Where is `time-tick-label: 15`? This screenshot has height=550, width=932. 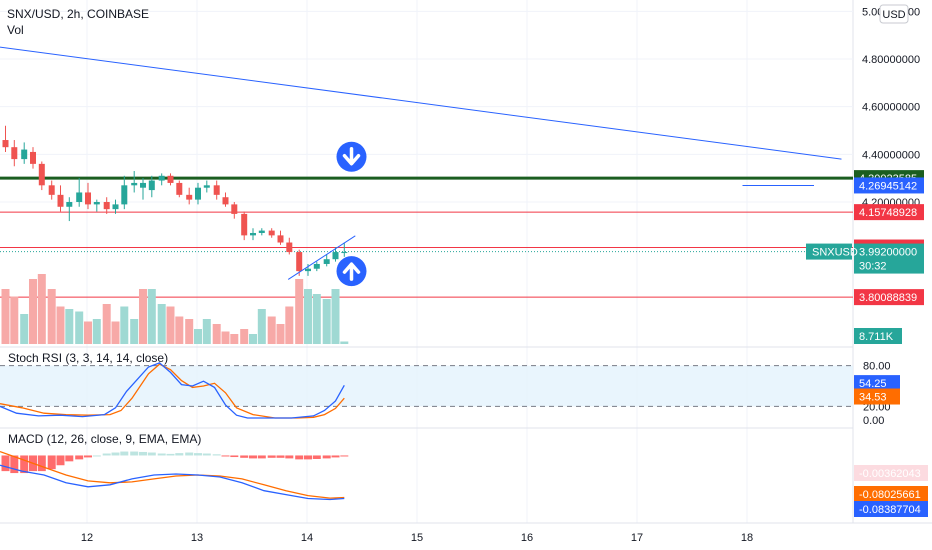
time-tick-label: 15 is located at coordinates (417, 538).